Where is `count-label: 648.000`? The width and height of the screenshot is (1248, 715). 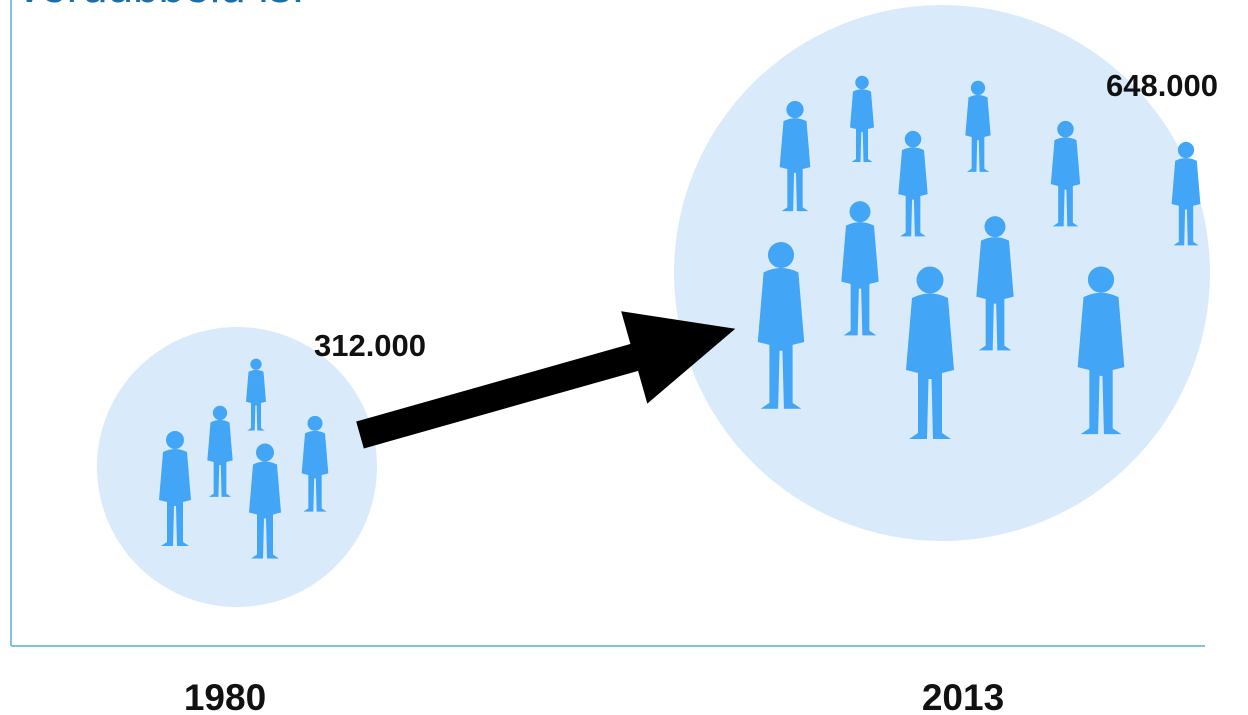
count-label: 648.000 is located at coordinates (1162, 85).